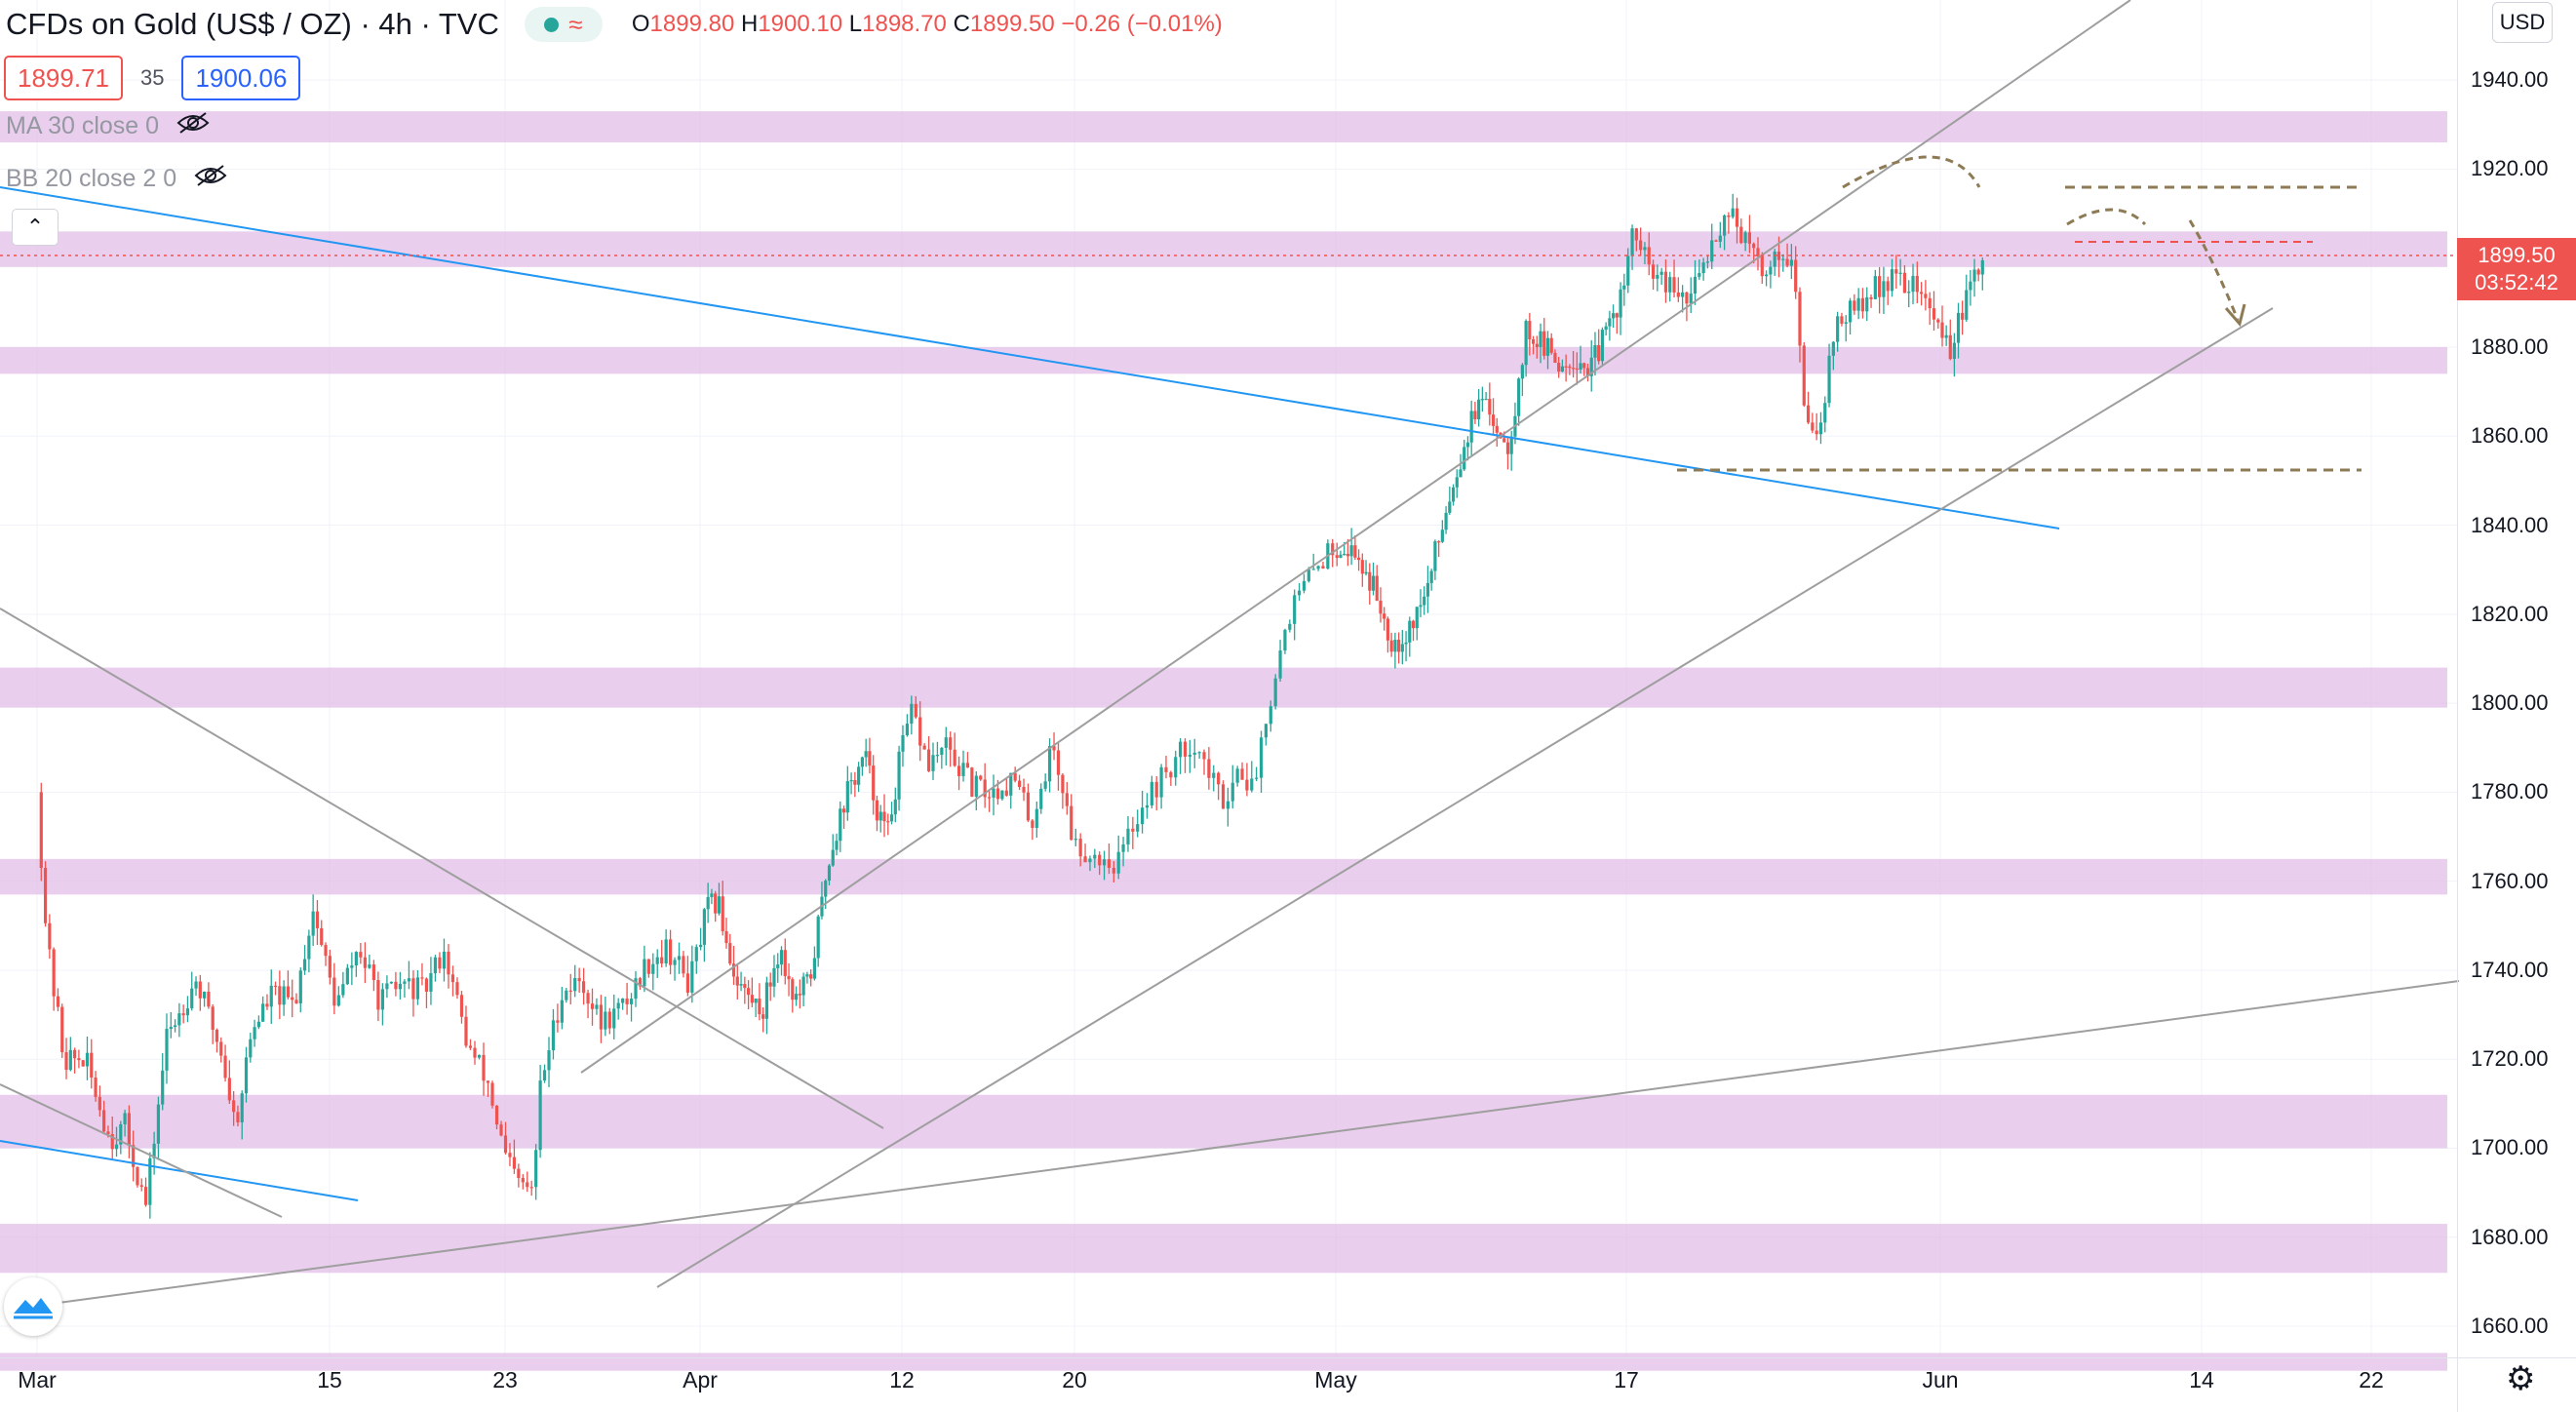 Image resolution: width=2576 pixels, height=1412 pixels. I want to click on gray-descending-line-short, so click(141, 1150).